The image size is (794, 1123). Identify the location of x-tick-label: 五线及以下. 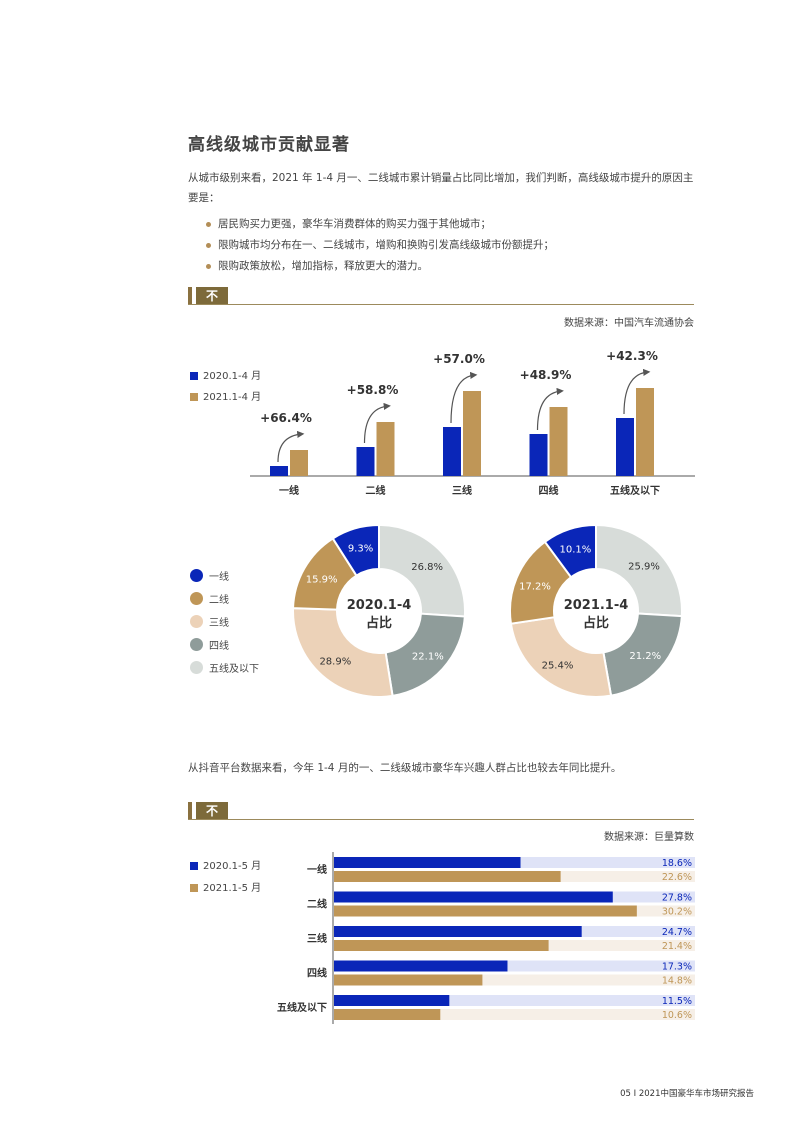
(635, 490).